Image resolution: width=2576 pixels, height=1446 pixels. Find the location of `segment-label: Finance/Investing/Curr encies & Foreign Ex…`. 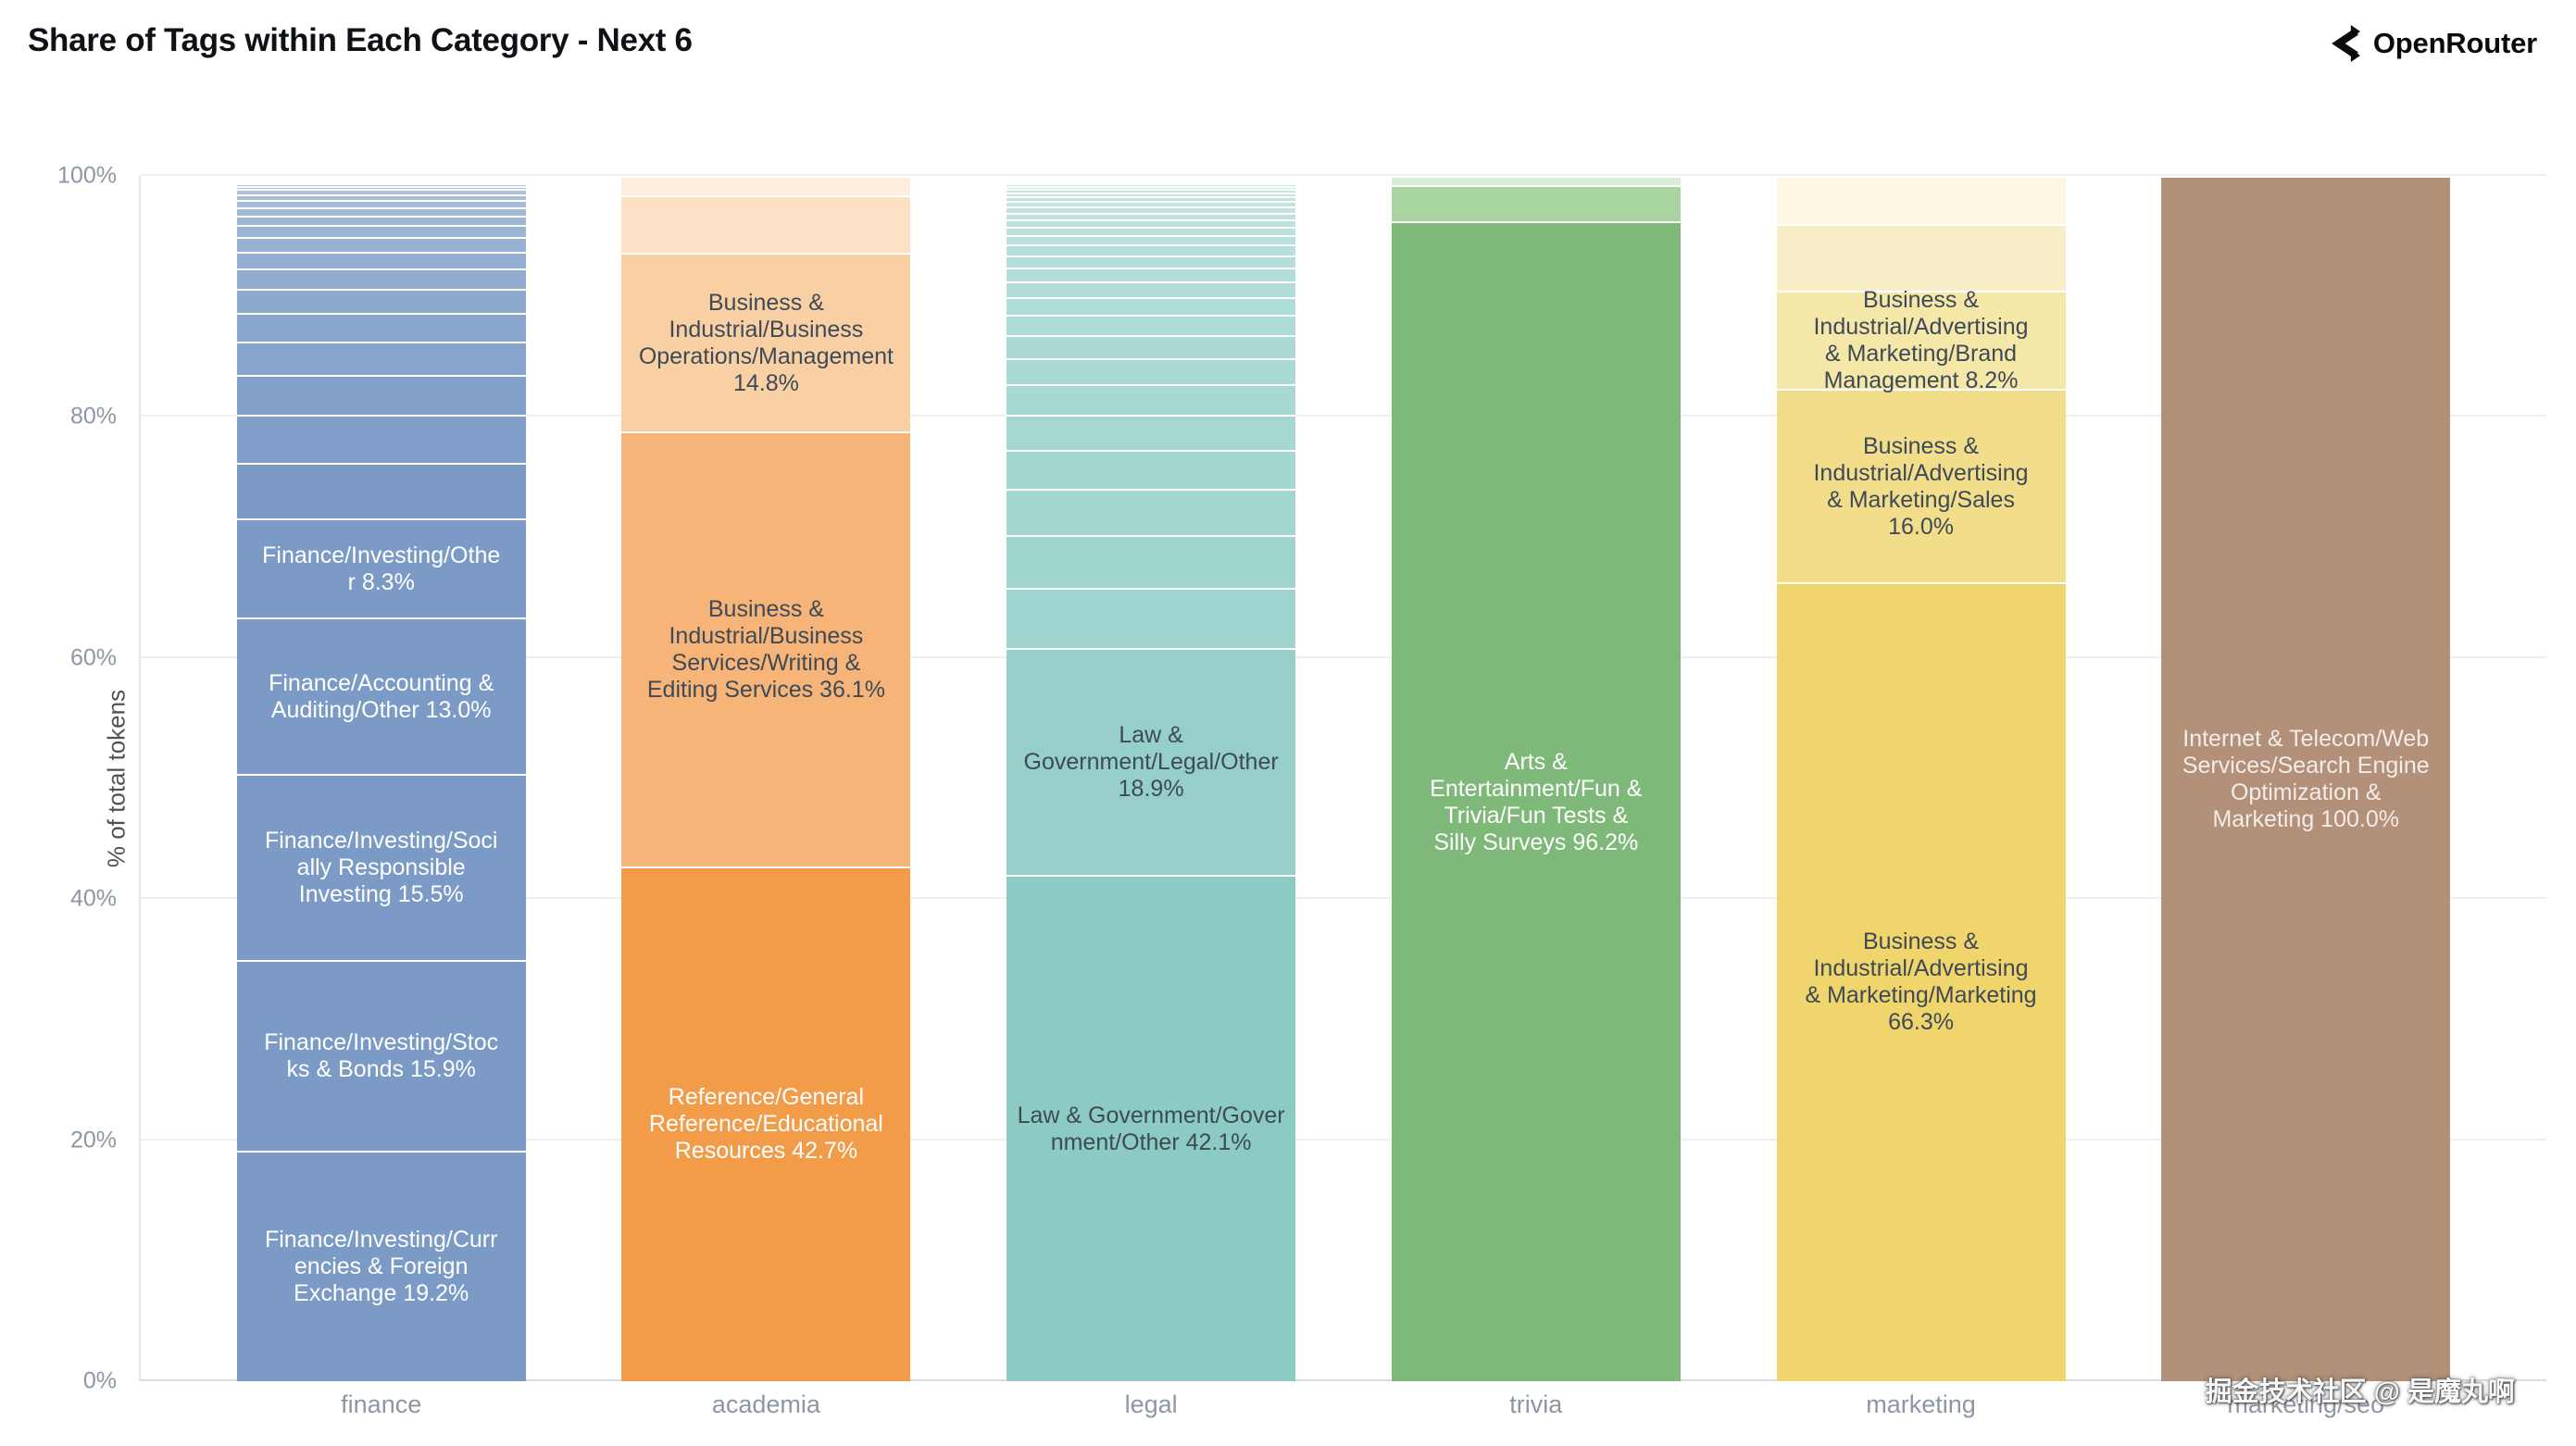

segment-label: Finance/Investing/Curr encies & Foreign Ex… is located at coordinates (381, 1267).